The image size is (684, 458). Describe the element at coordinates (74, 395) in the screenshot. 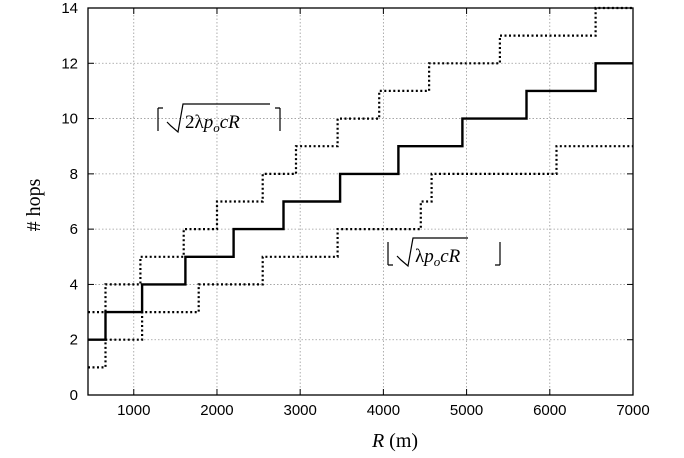

I see `y-tick-label: 0` at that location.